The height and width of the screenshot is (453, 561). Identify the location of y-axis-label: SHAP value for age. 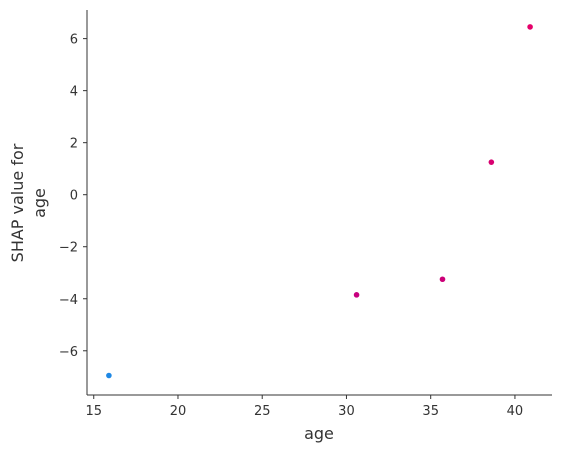
(28, 202).